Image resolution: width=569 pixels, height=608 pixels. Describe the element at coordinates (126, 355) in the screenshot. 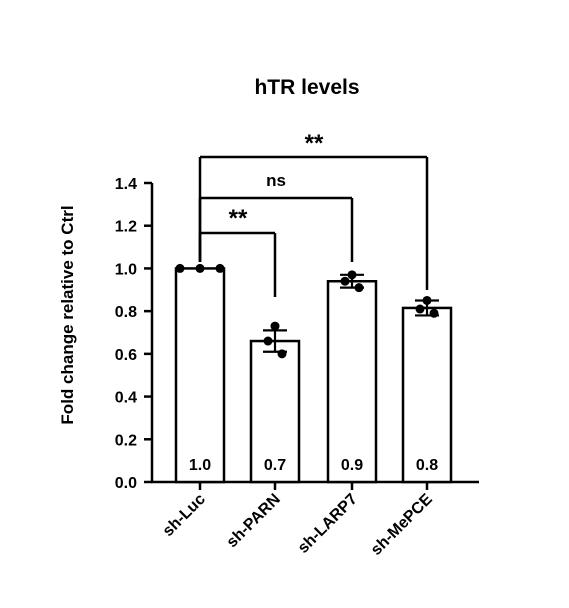

I see `y-tick-label: 0.6` at that location.